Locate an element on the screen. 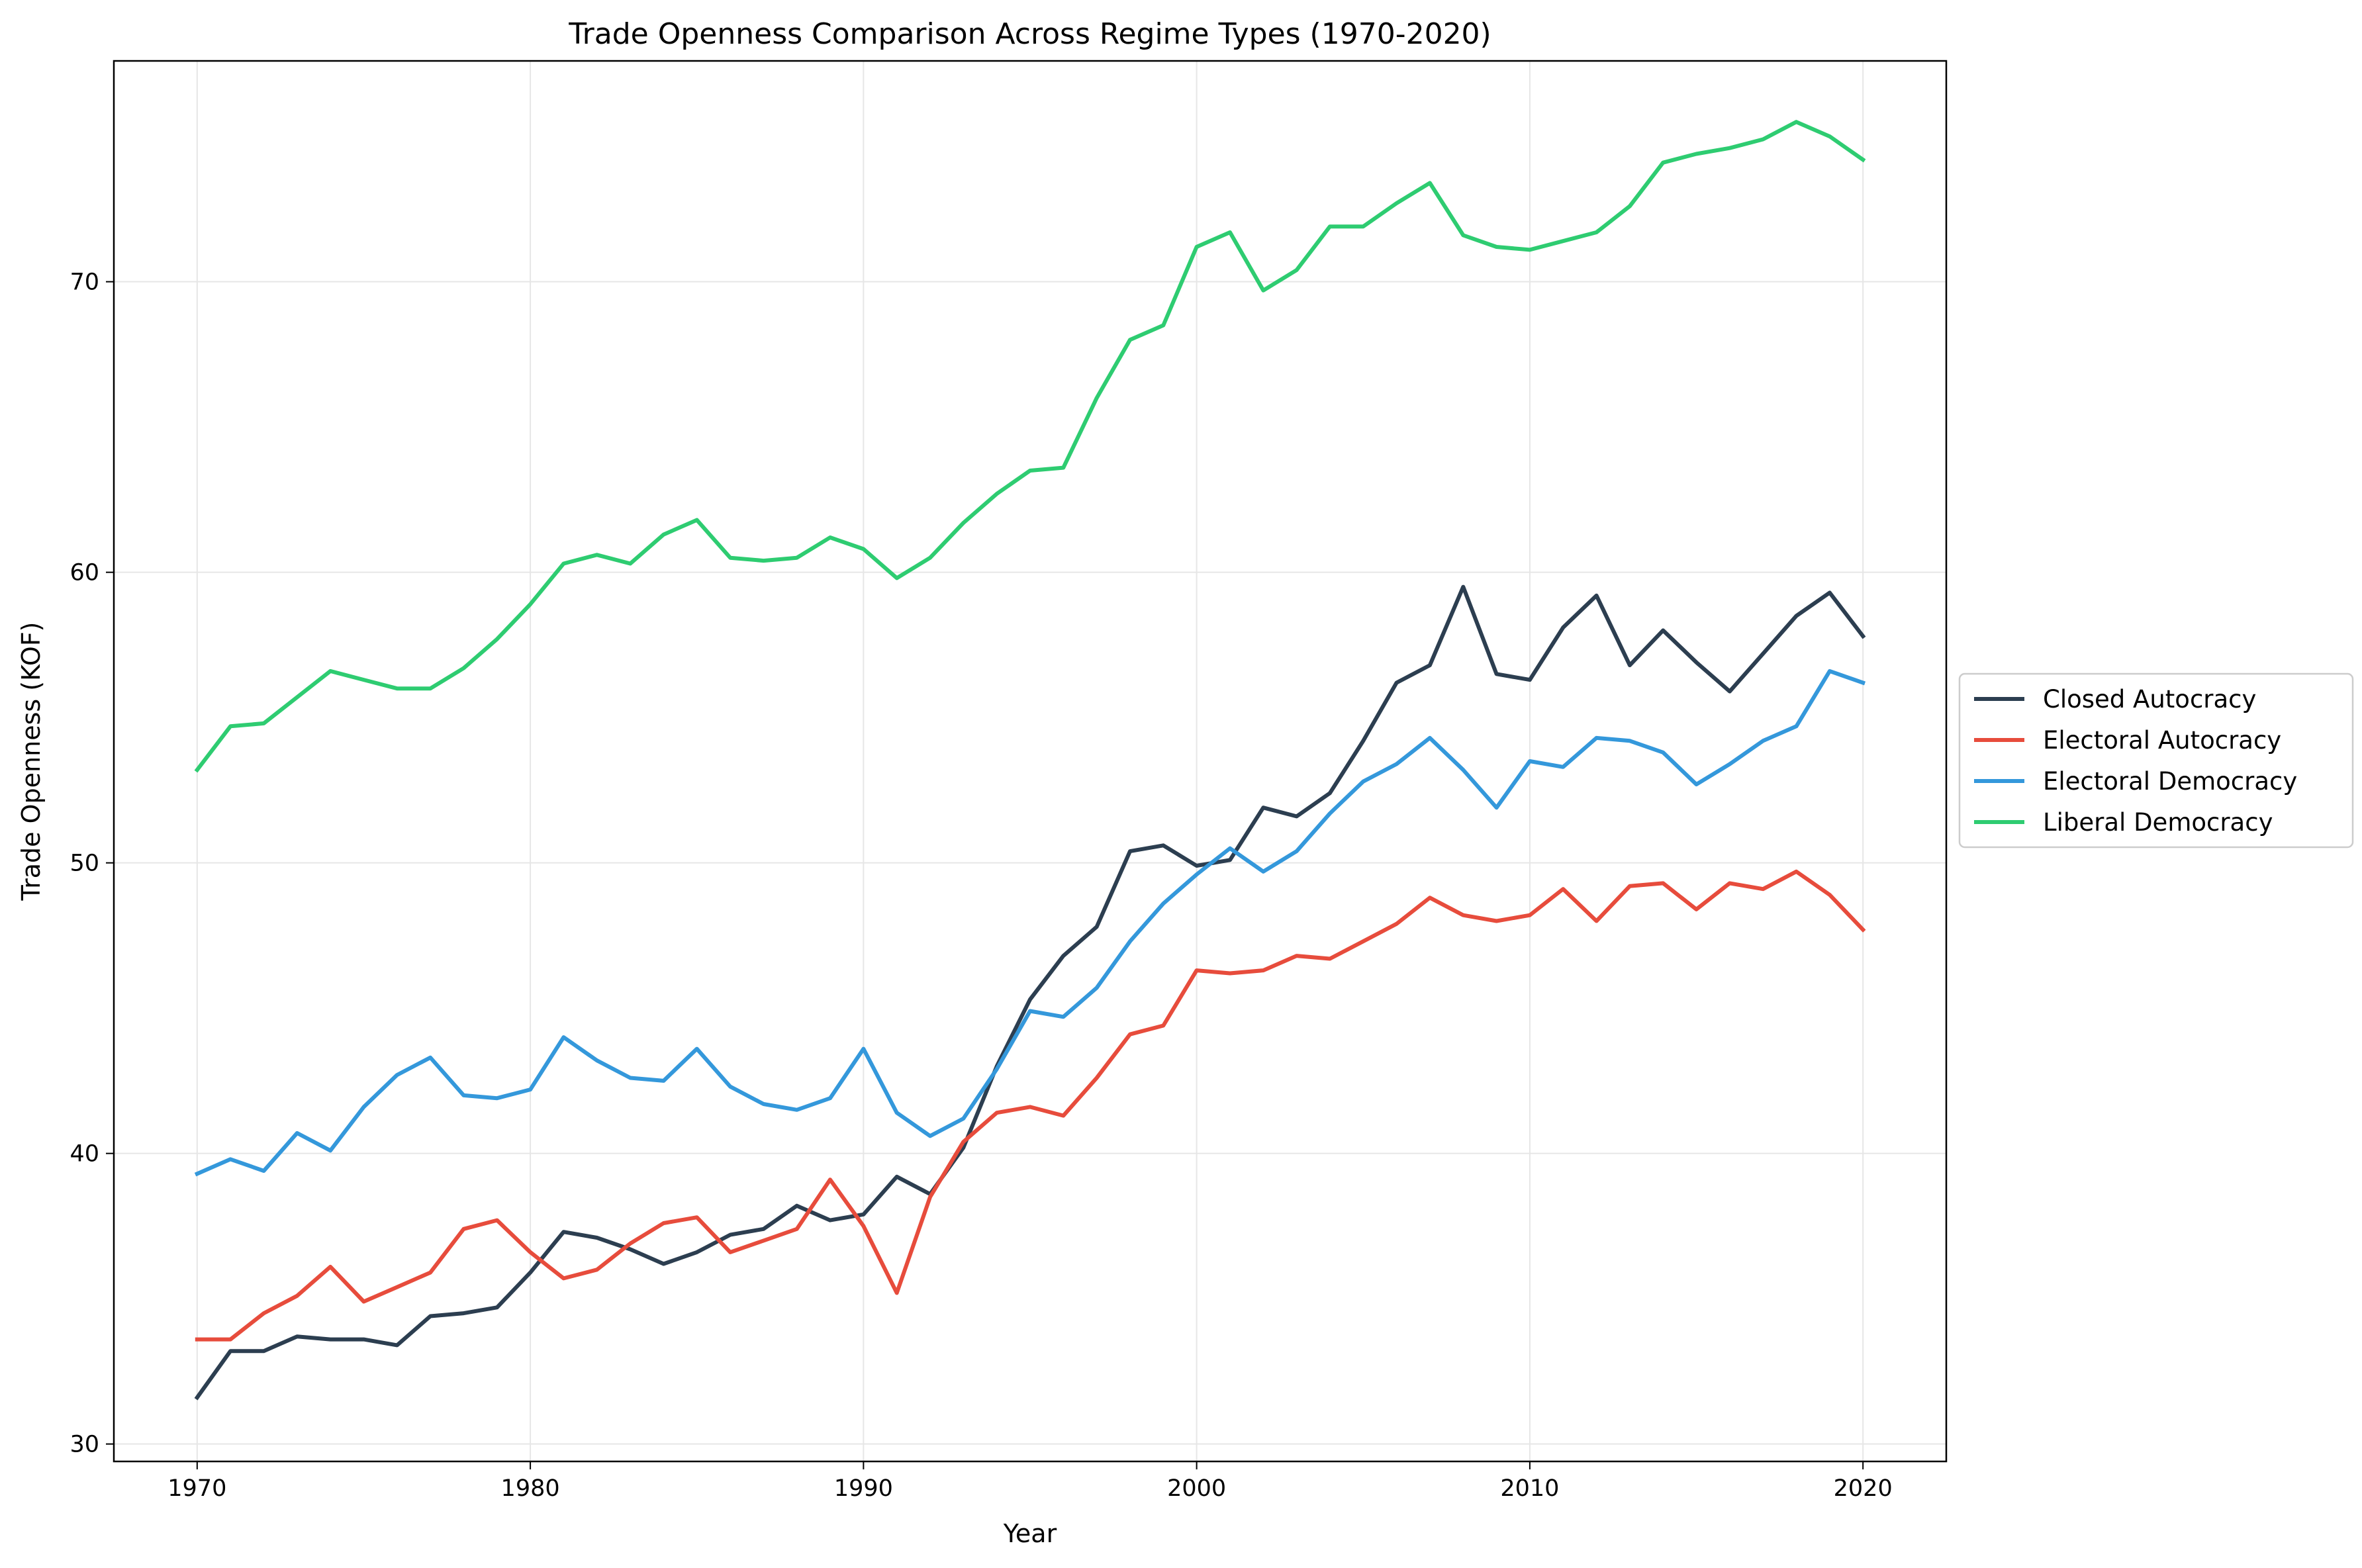 The image size is (2362, 1568). y-tick-label: 30 is located at coordinates (85, 1445).